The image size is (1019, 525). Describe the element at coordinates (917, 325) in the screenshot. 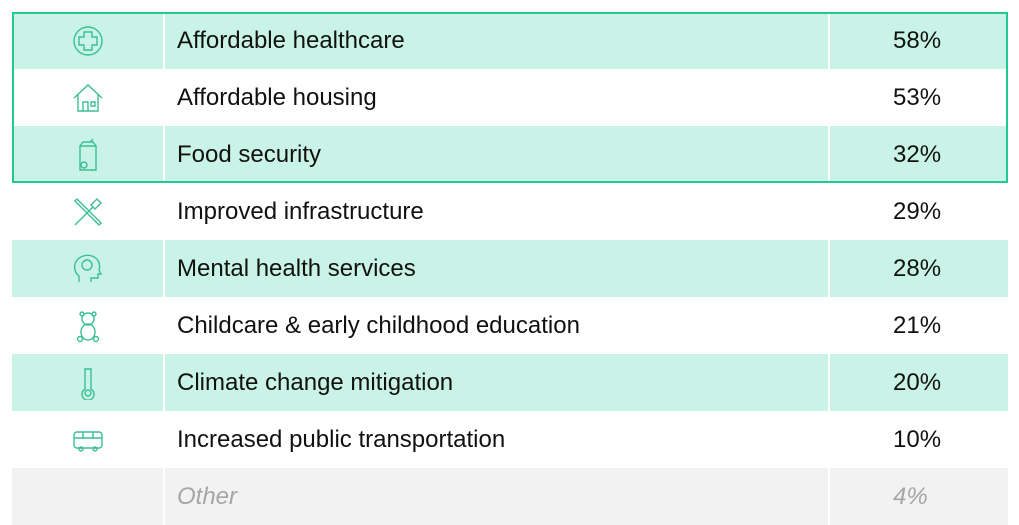

I see `row-percent: 21%` at that location.